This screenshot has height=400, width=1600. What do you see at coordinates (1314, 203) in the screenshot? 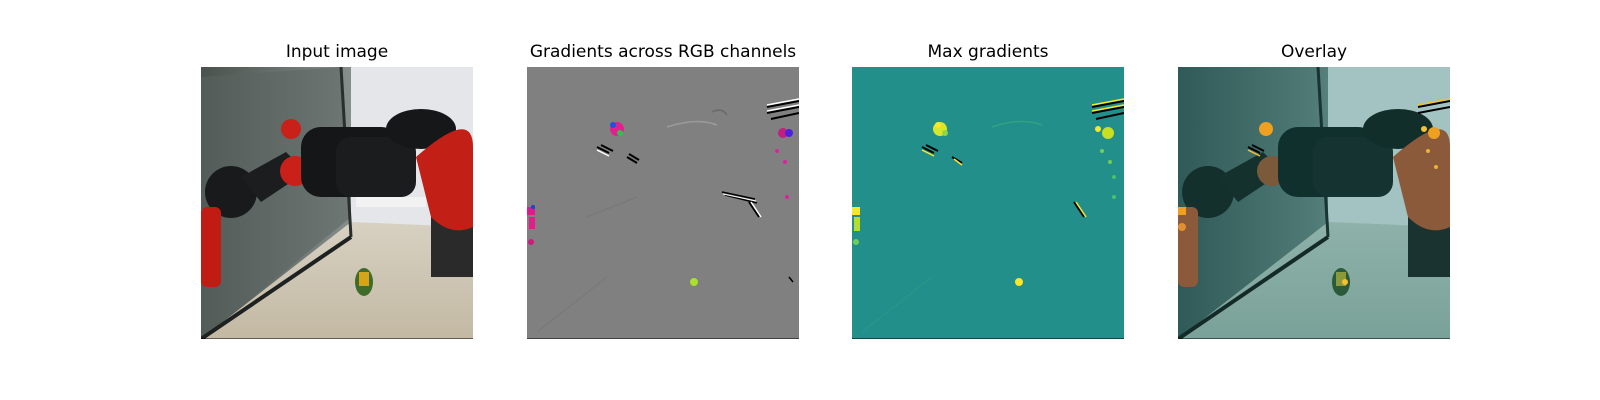
I see `overlay-image` at bounding box center [1314, 203].